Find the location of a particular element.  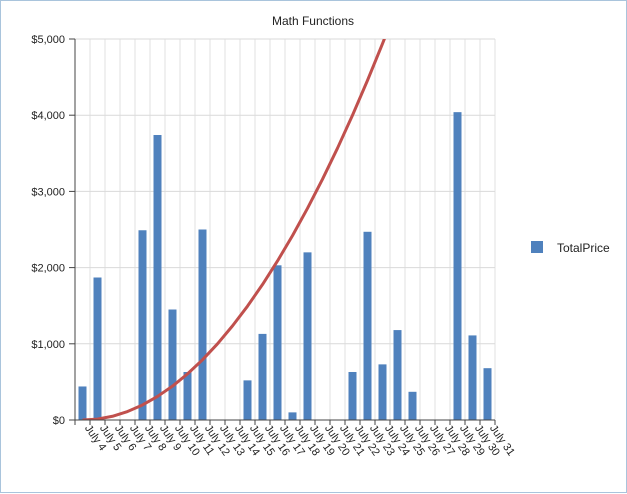

legend: TotalPrice is located at coordinates (570, 248).